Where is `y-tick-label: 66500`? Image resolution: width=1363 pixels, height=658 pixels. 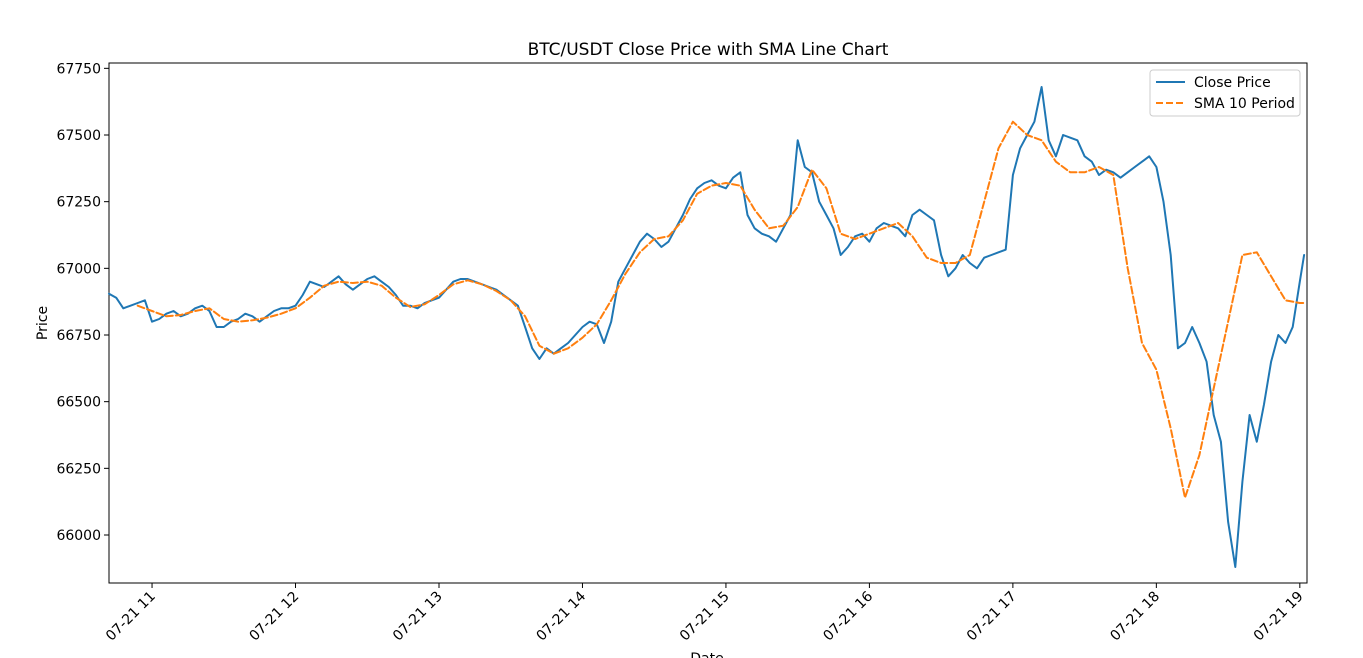
y-tick-label: 66500 is located at coordinates (78, 403).